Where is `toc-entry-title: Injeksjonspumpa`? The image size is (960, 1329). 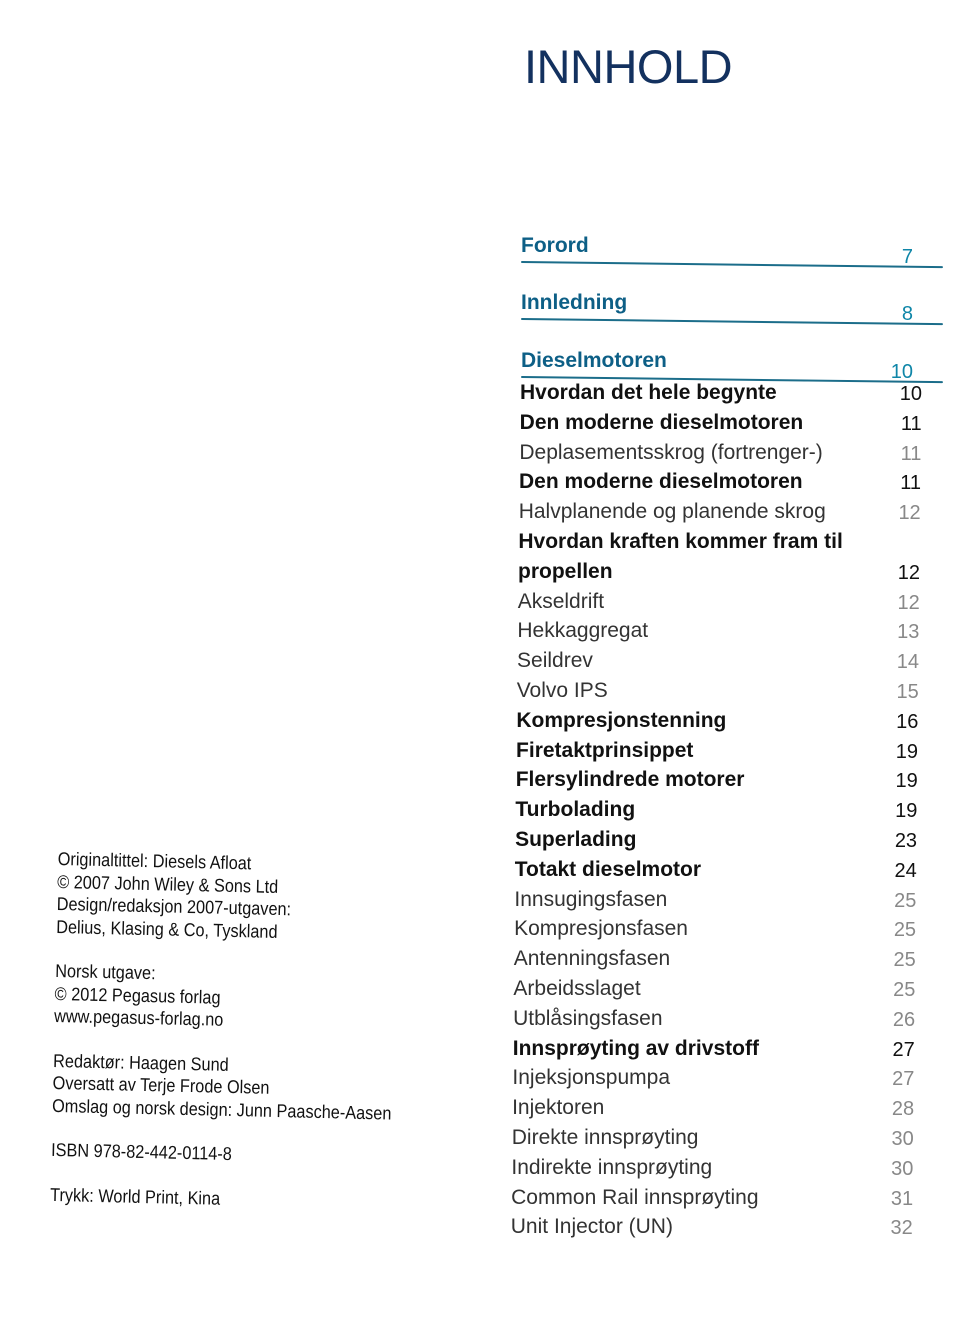
toc-entry-title: Injeksjonspumpa is located at coordinates (591, 1078).